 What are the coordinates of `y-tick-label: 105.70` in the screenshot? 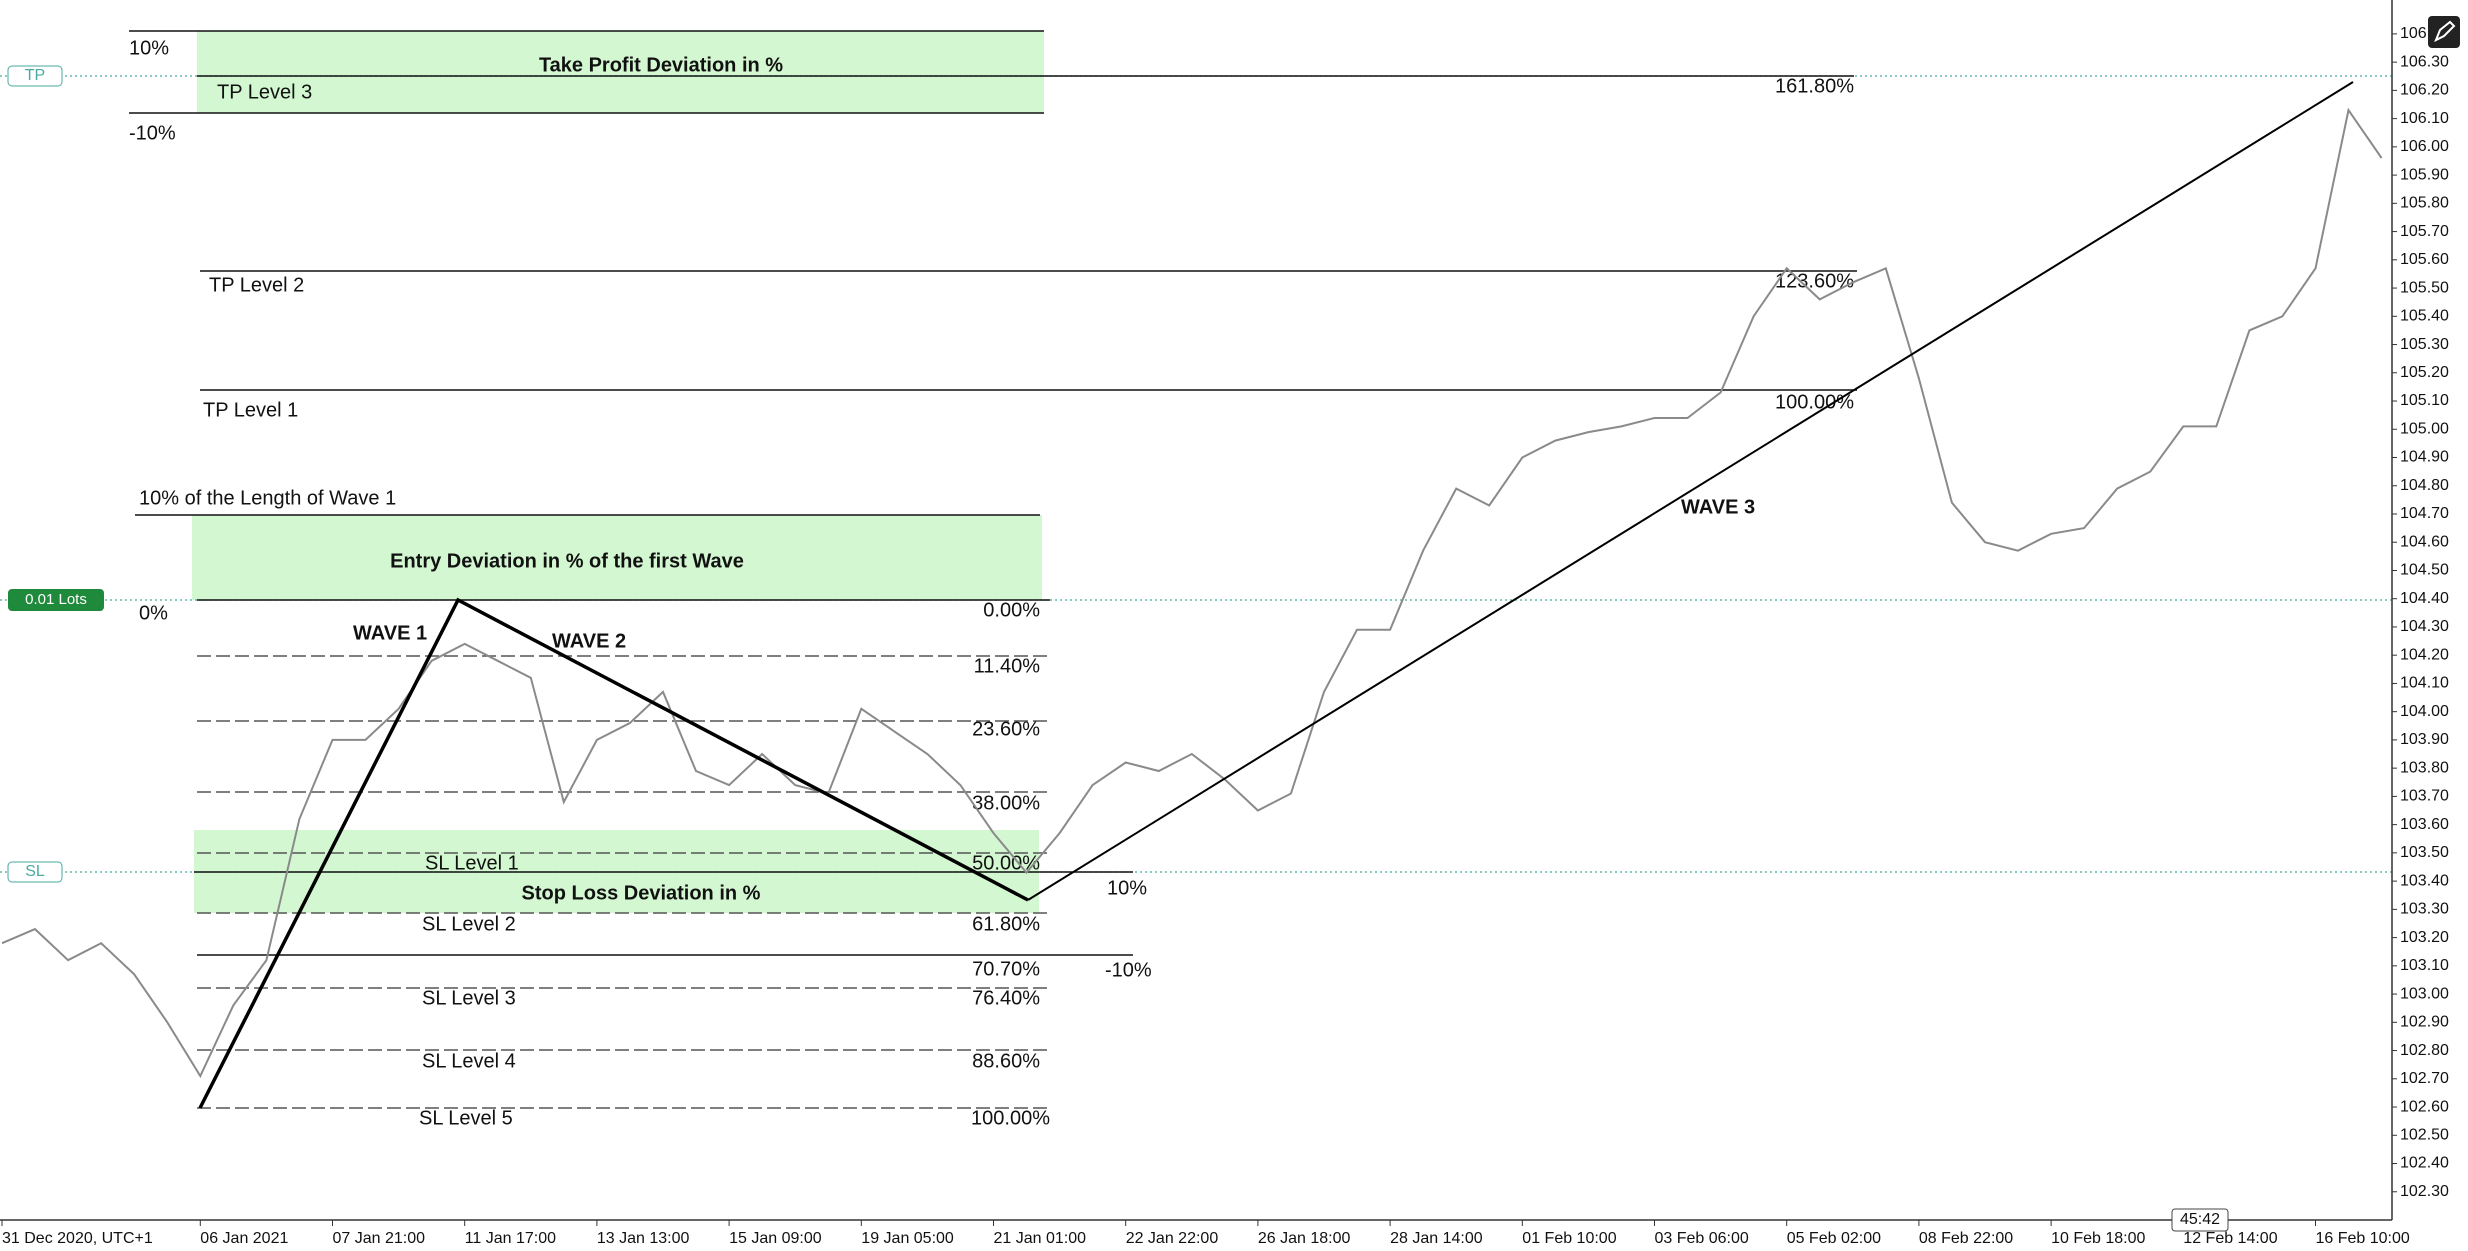 It's located at (2424, 231).